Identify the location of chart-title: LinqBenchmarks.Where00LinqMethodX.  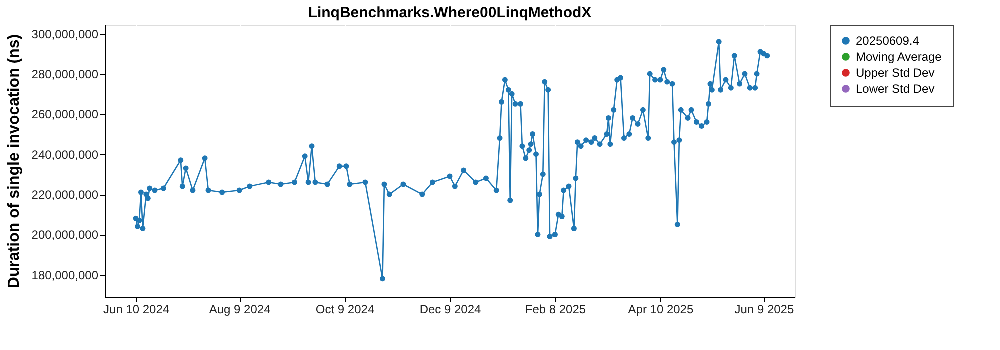
(450, 13).